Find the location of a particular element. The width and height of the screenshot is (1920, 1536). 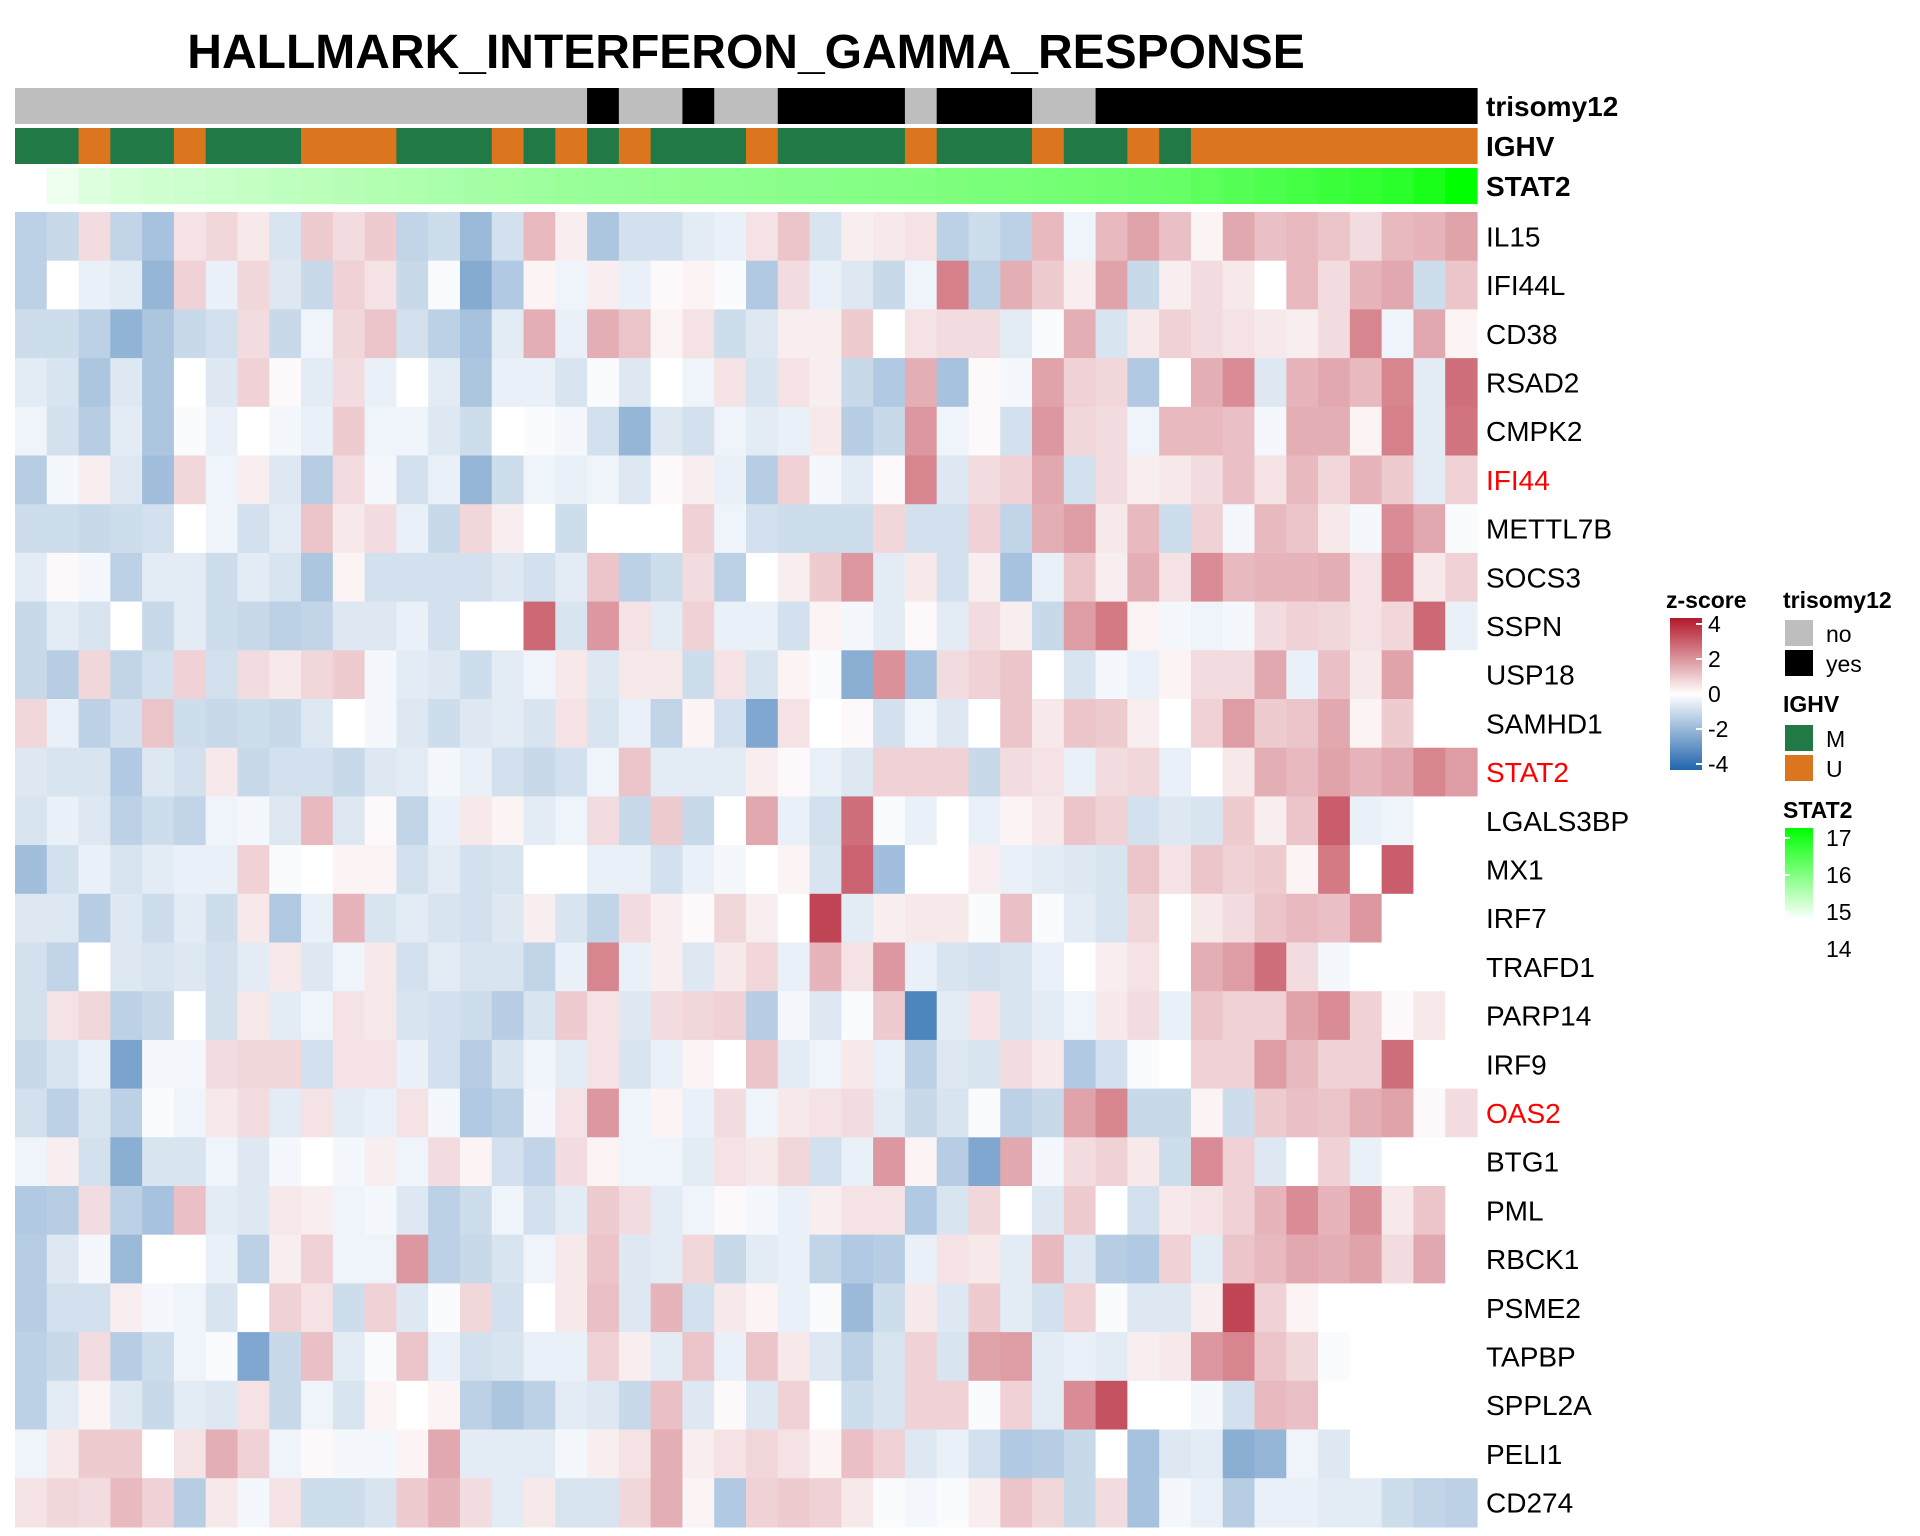

trisomy12-yes-swatch is located at coordinates (1799, 663).